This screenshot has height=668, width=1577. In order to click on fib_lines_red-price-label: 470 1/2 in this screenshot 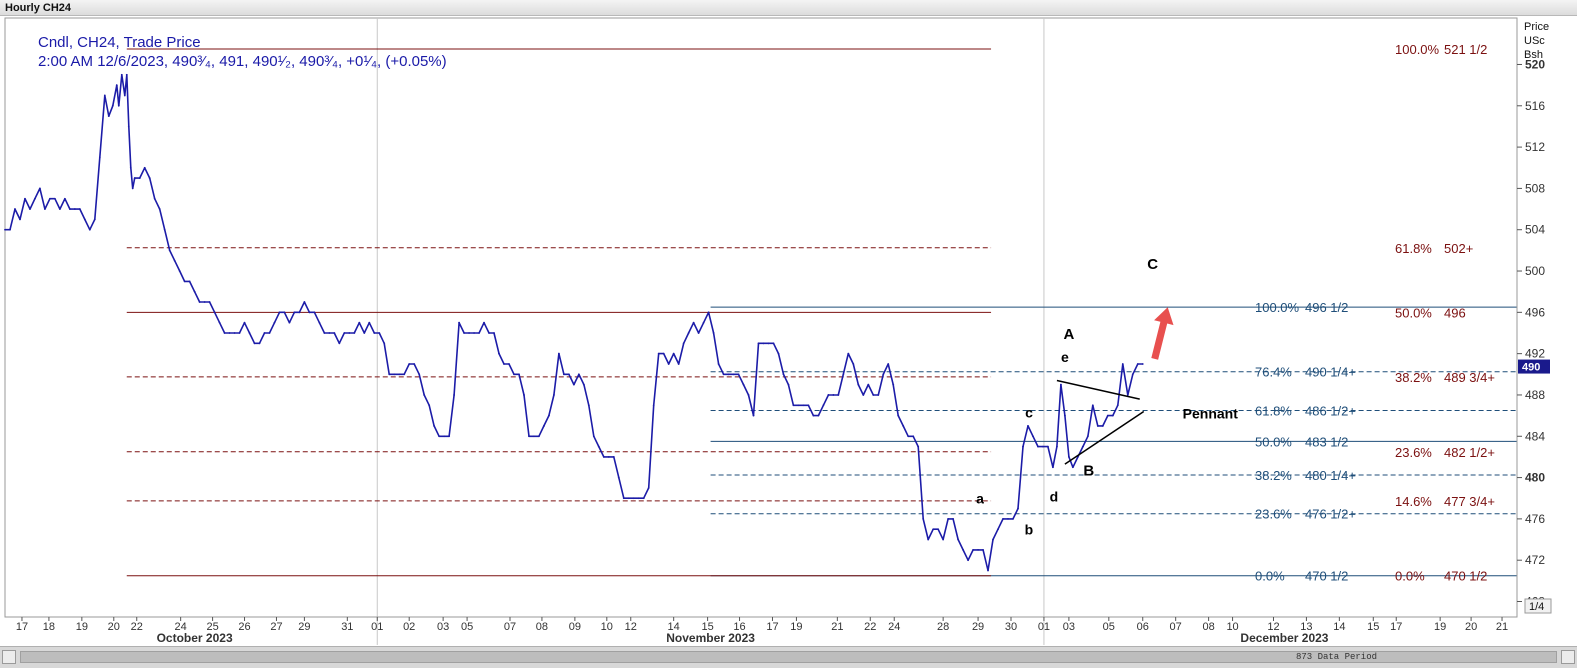, I will do `click(1465, 576)`.